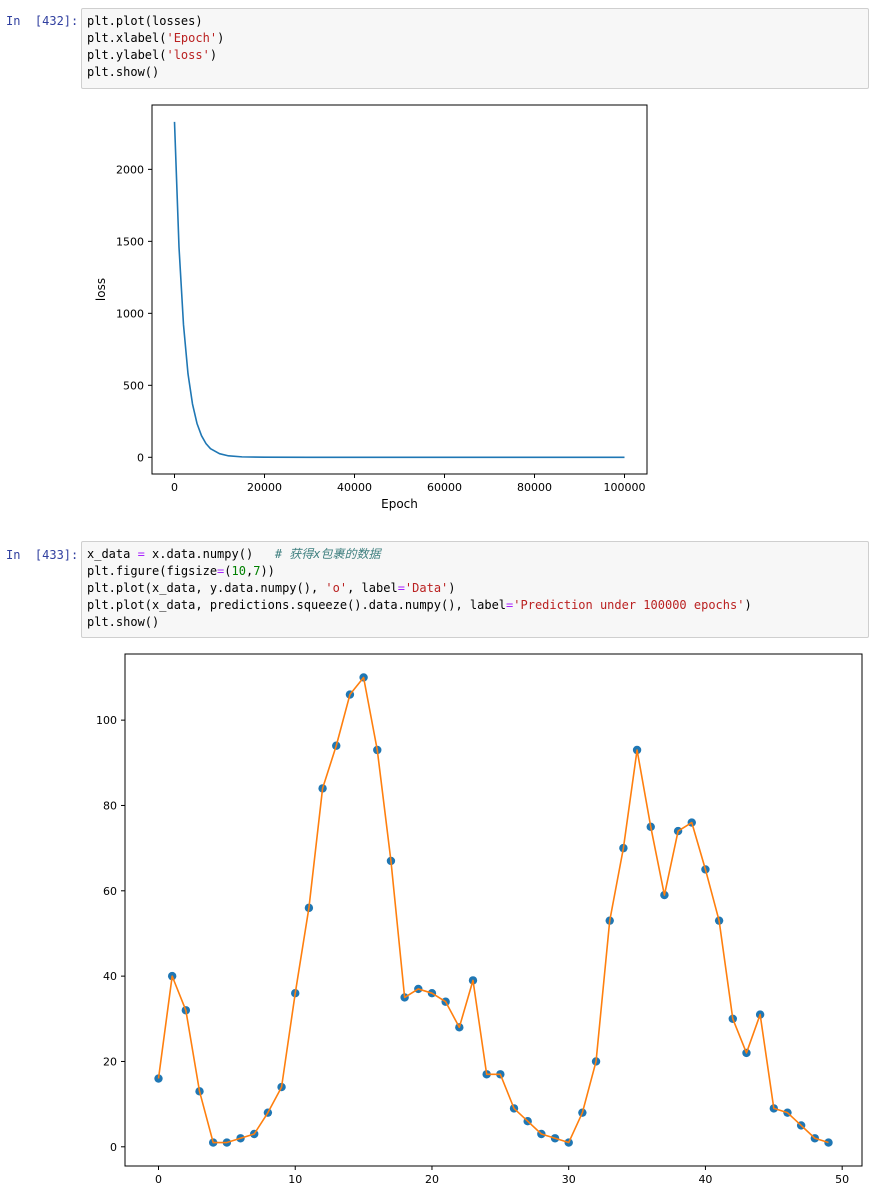 The width and height of the screenshot is (870, 1193). What do you see at coordinates (192, 38) in the screenshot?
I see `code-token: 'Epoch'` at bounding box center [192, 38].